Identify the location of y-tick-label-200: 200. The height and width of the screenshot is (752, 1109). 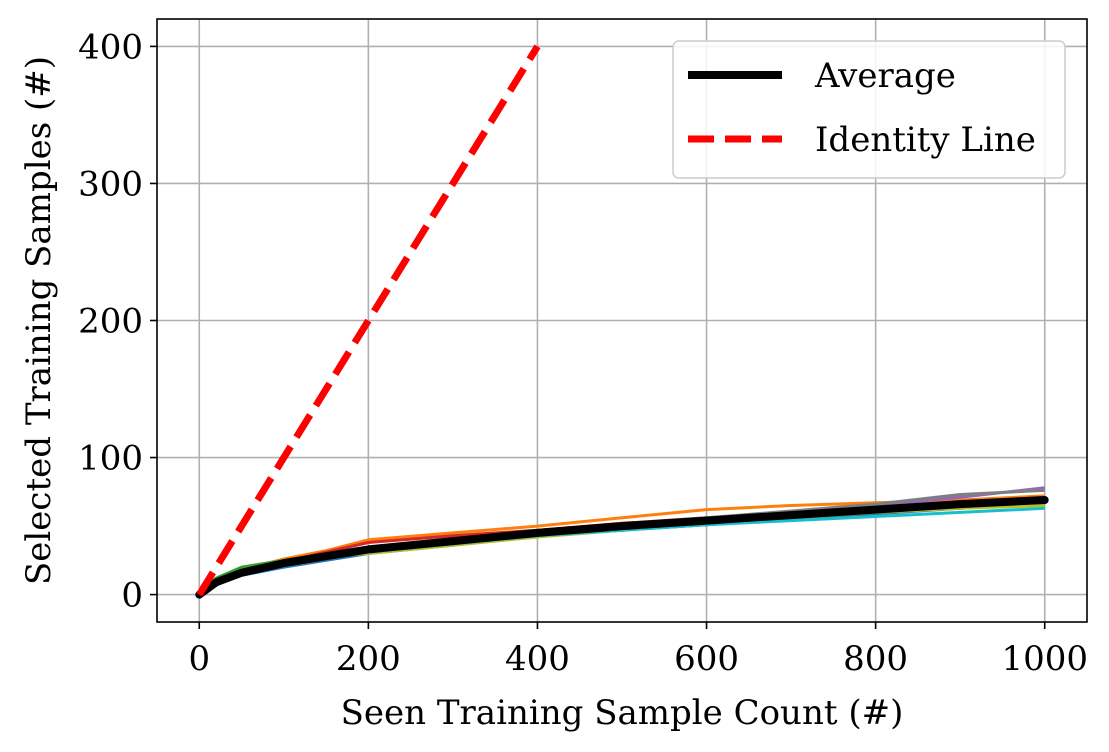
(110, 322).